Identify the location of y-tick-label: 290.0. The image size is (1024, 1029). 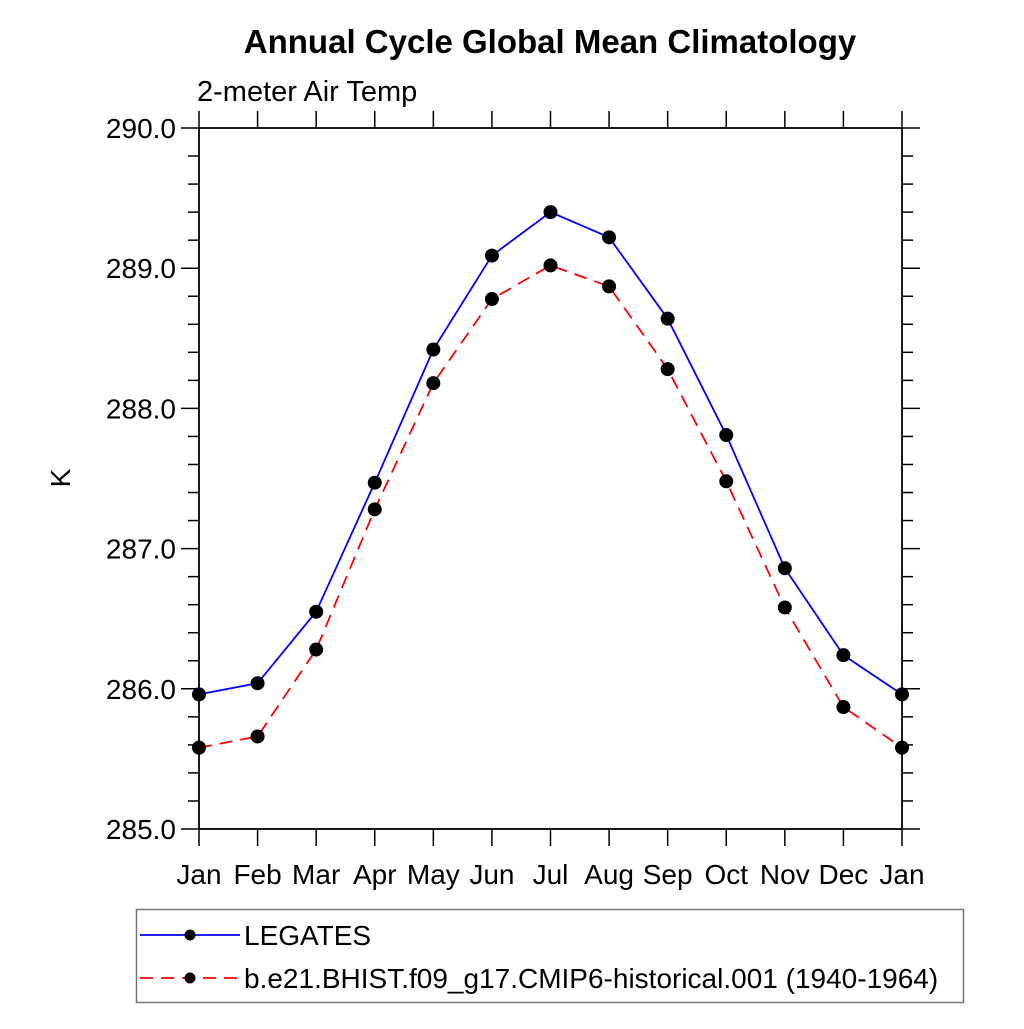
(141, 128).